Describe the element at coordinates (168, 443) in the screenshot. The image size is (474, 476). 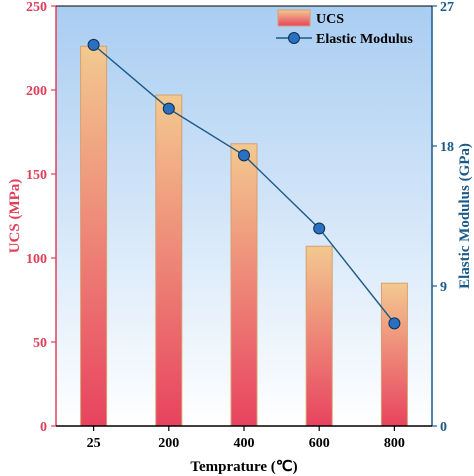
I see `x-tick-label: 200` at that location.